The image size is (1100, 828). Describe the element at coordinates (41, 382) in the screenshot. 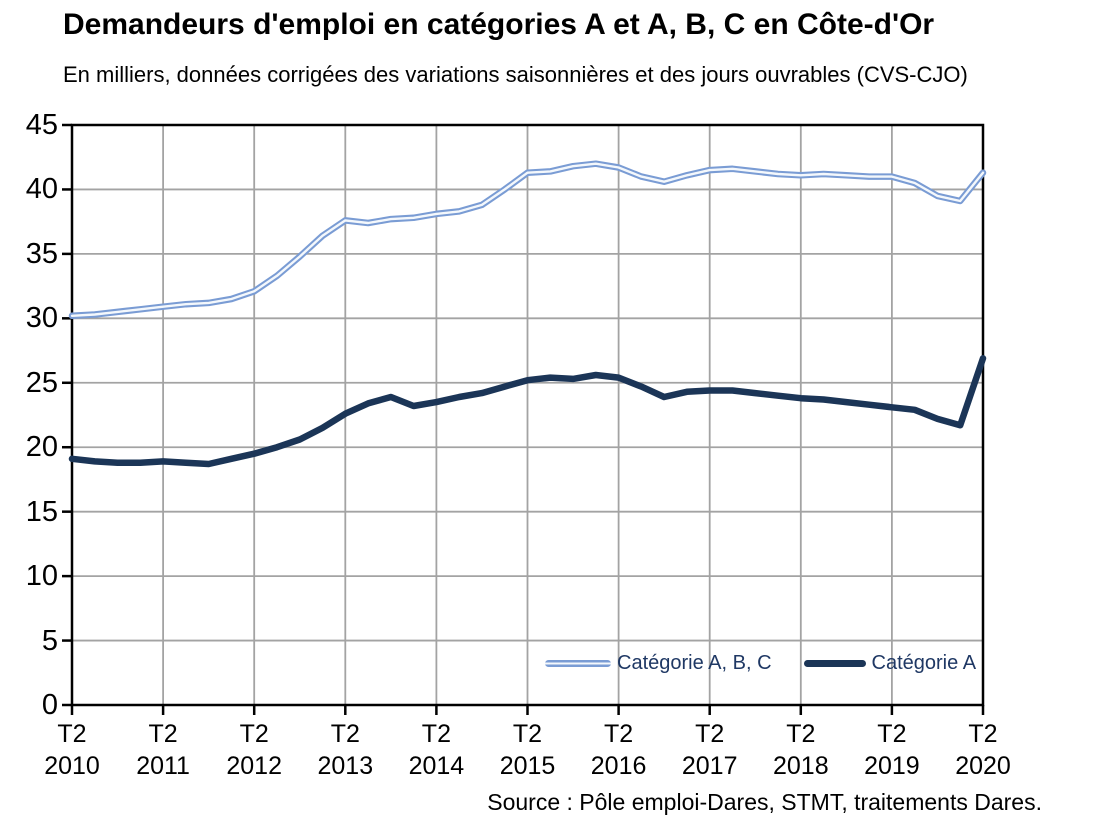

I see `y-axis-label: 25` at that location.